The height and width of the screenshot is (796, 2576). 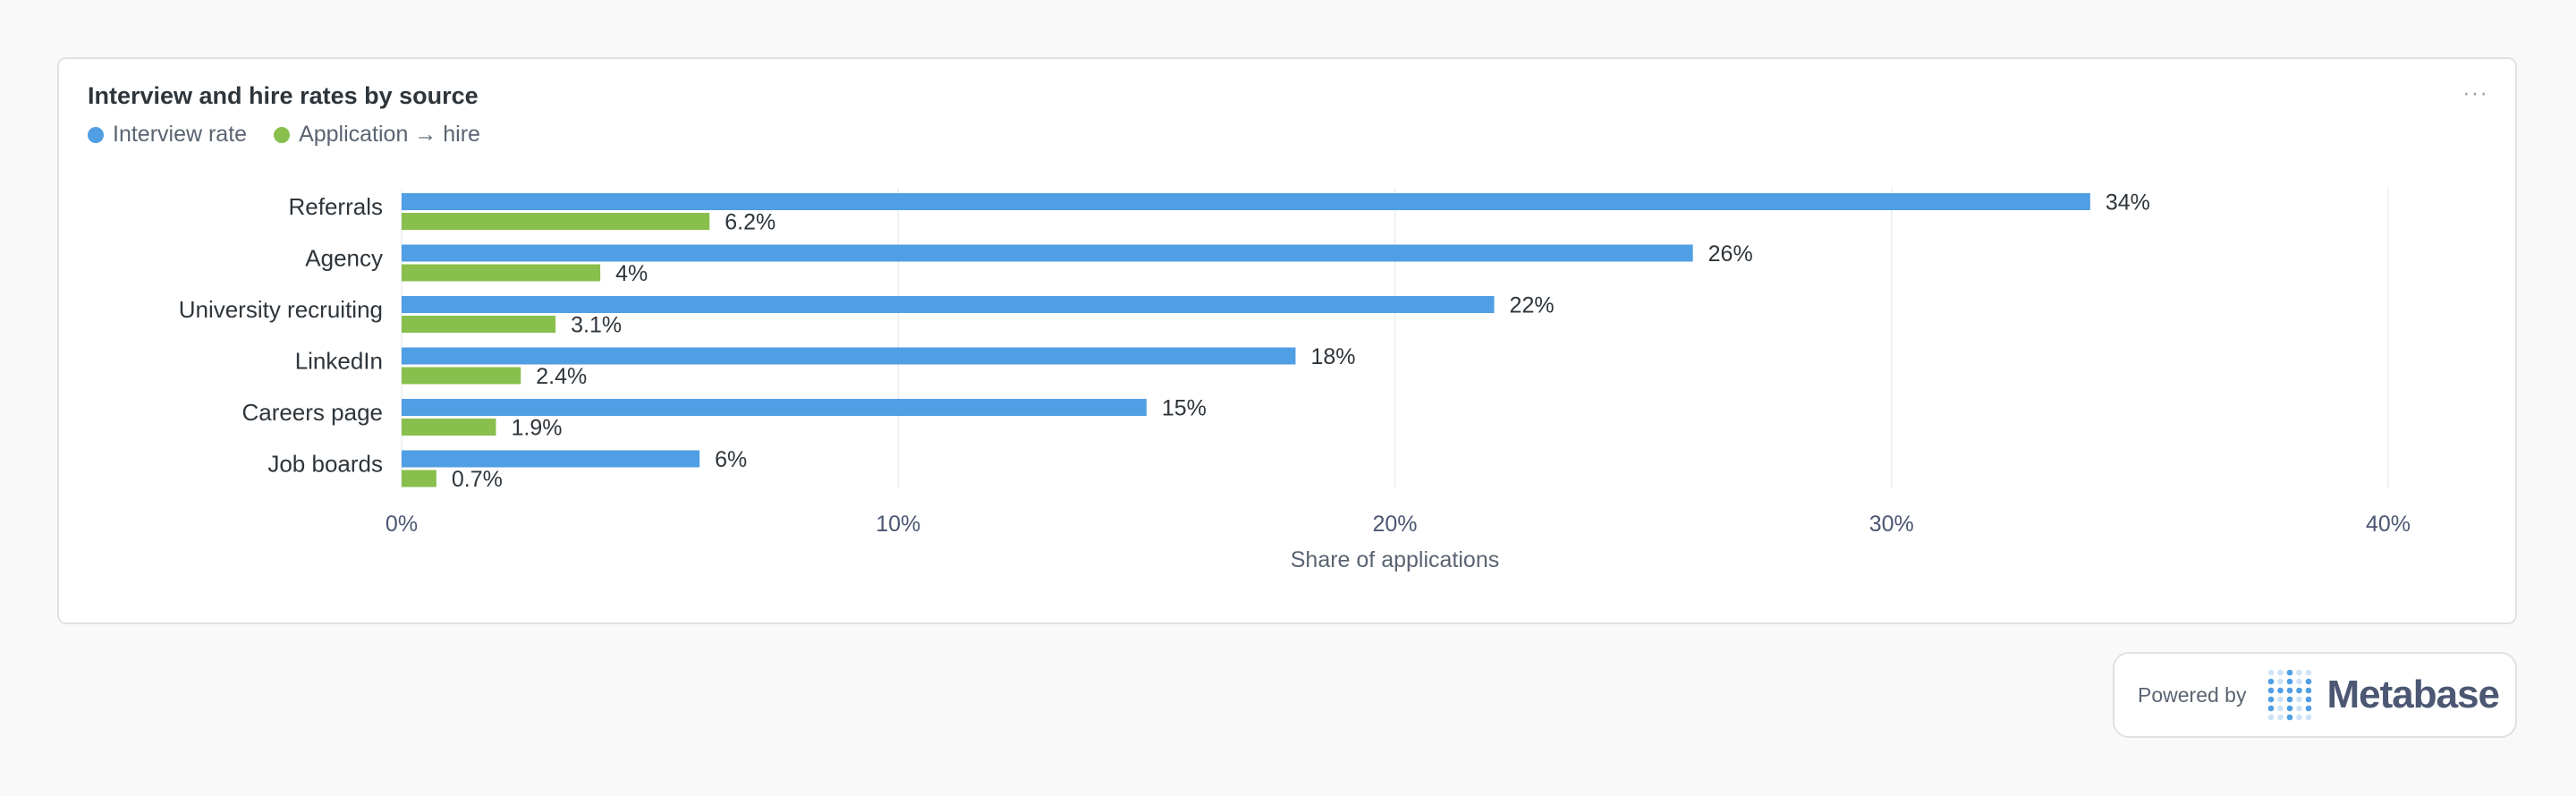 I want to click on data-label: 34%, so click(x=2128, y=203).